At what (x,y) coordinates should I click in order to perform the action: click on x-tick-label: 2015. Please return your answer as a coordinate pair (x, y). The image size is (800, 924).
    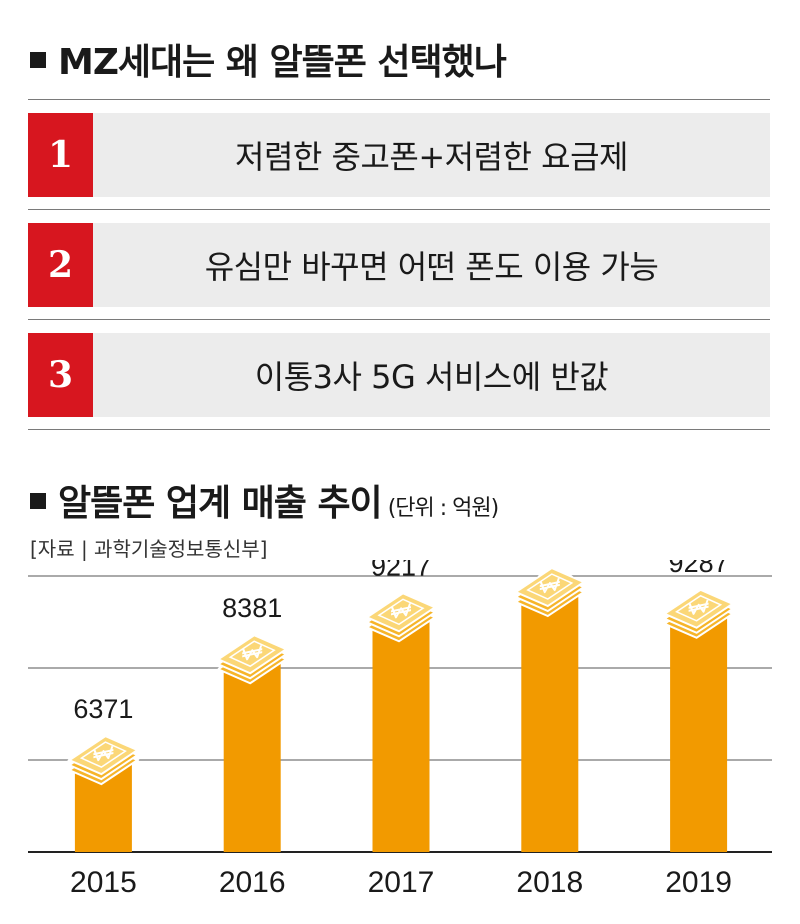
    Looking at the image, I should click on (103, 882).